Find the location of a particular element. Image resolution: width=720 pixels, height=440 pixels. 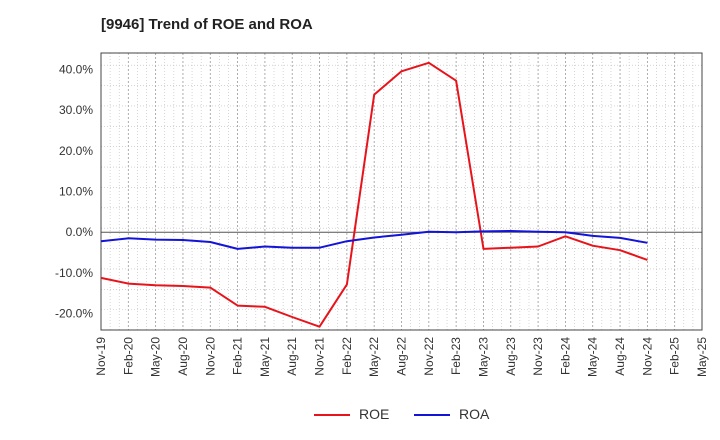

x-tick-label: Nov-24 is located at coordinates (647, 356).